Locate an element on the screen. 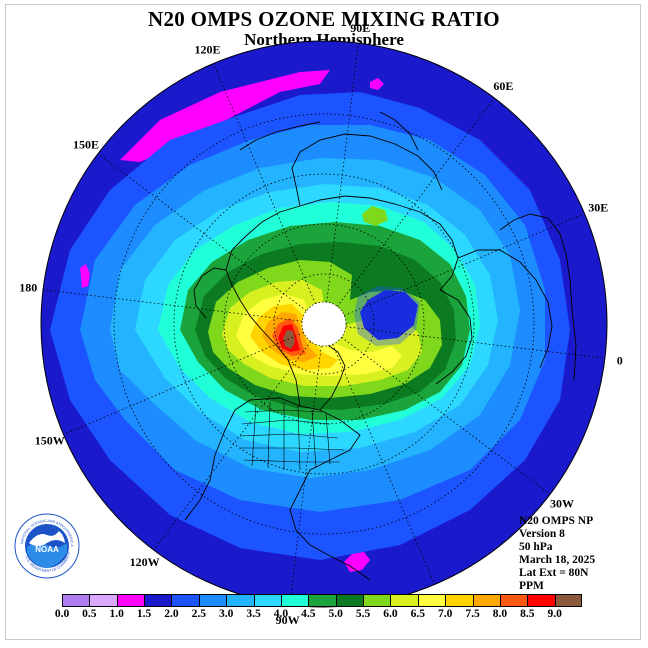  colorbar-tick-label: 6.0 is located at coordinates (390, 614).